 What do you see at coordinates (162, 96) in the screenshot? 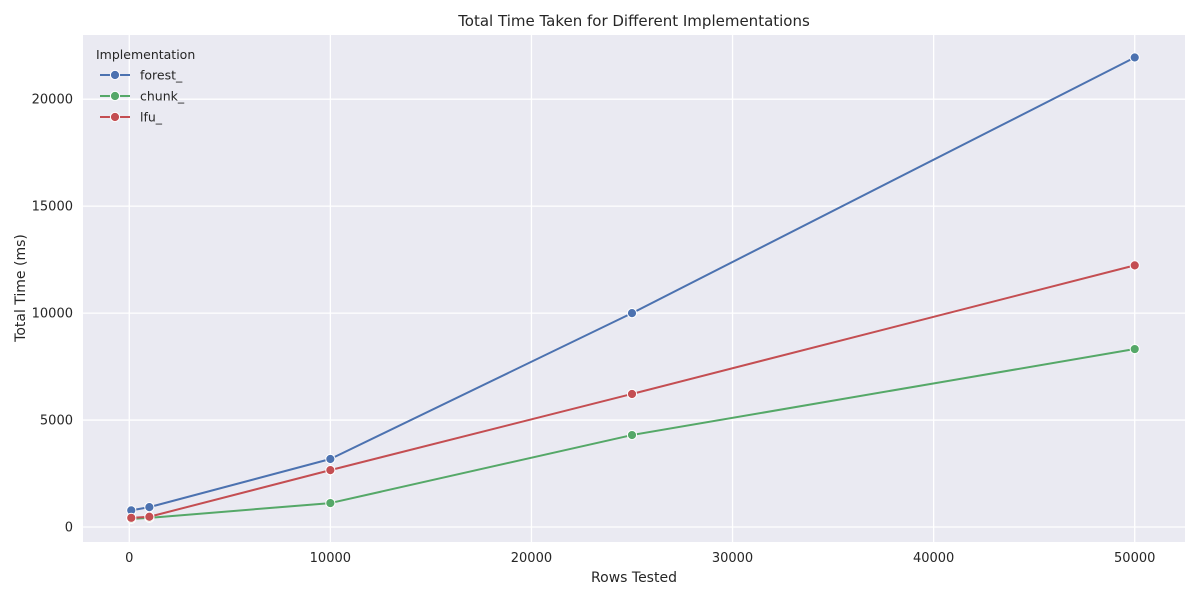
I see `legend-label: chunk_` at bounding box center [162, 96].